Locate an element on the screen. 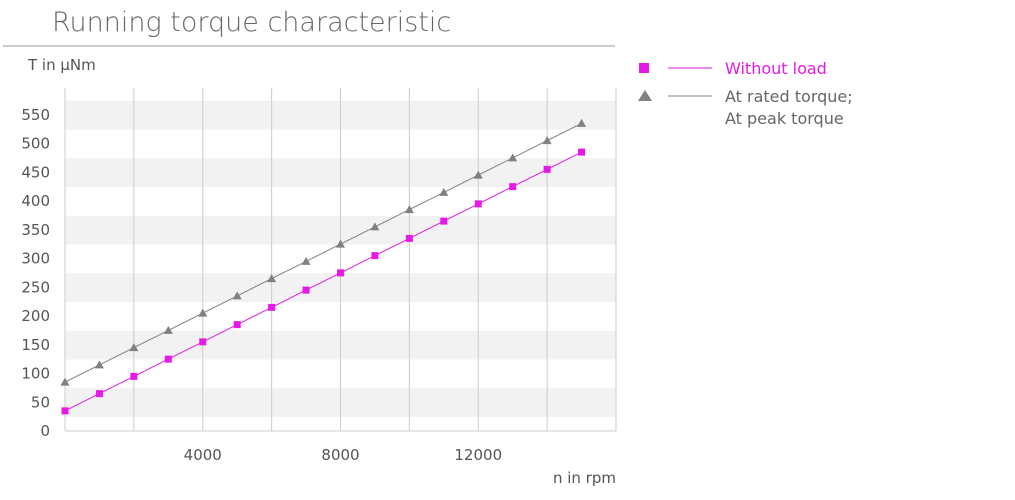 Image resolution: width=1015 pixels, height=500 pixels. y-tick-labels: 0 50 100 150 200 250 300 350 400 450 500 550 is located at coordinates (35, 273).